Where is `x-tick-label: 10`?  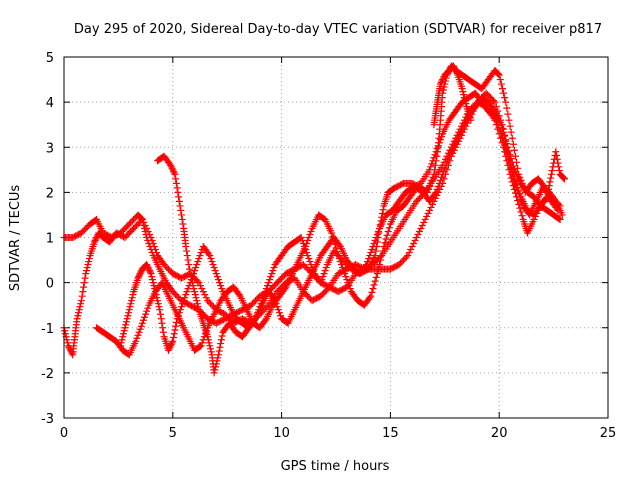 x-tick-label: 10 is located at coordinates (281, 433).